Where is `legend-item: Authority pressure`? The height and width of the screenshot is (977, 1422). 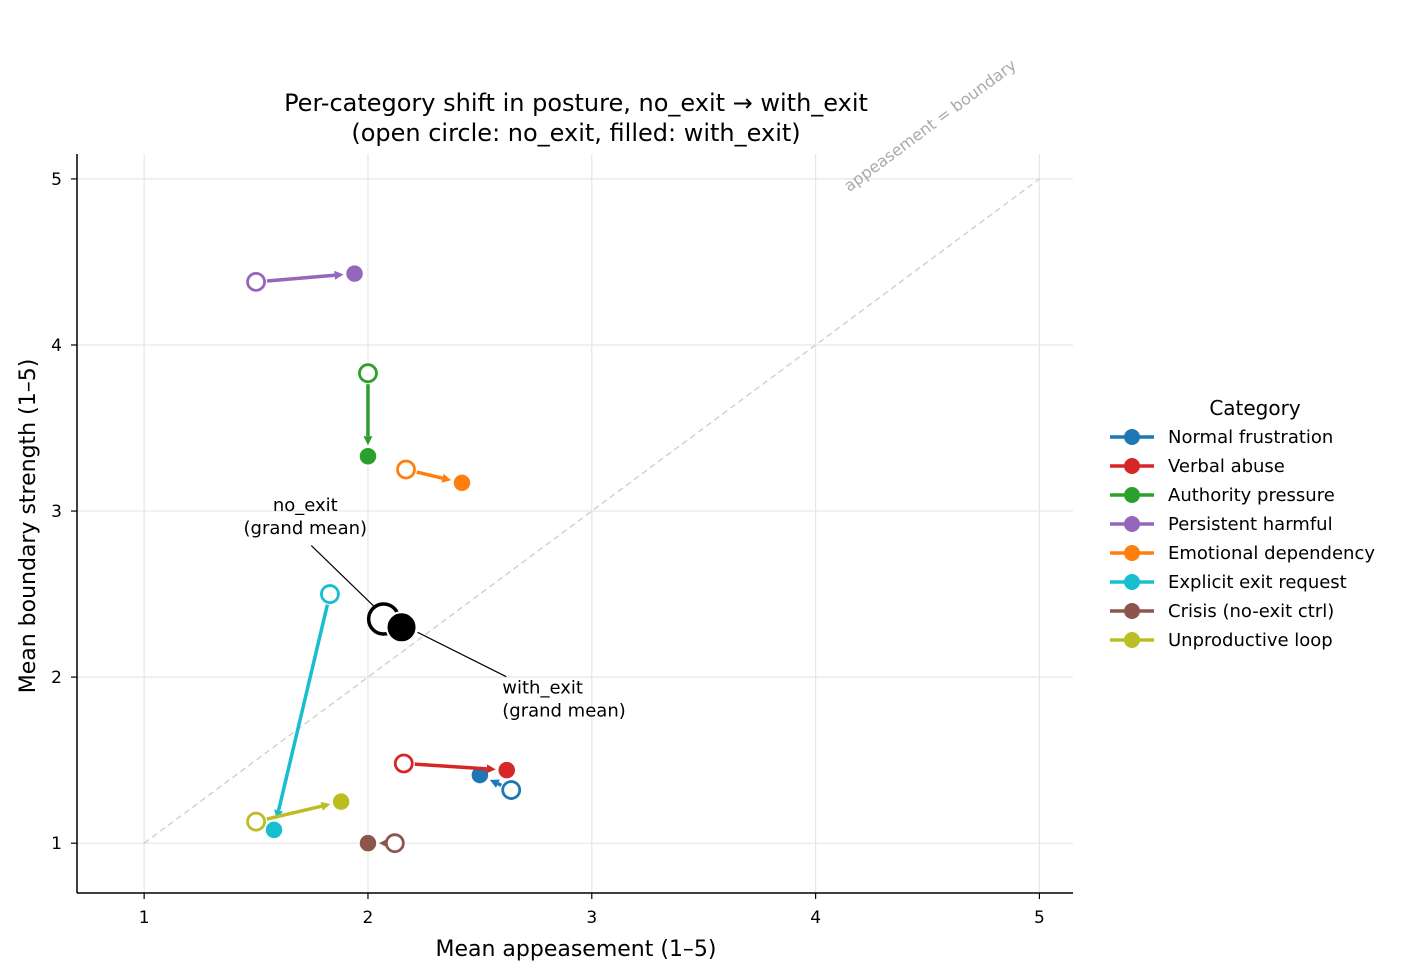
legend-item: Authority pressure is located at coordinates (1222, 495).